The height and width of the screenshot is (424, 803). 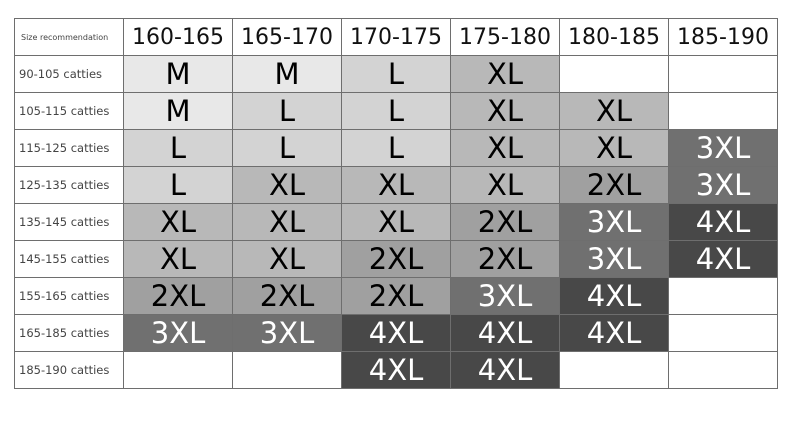 I want to click on table-row: 185-190 catties 4XL 4XL, so click(x=396, y=370).